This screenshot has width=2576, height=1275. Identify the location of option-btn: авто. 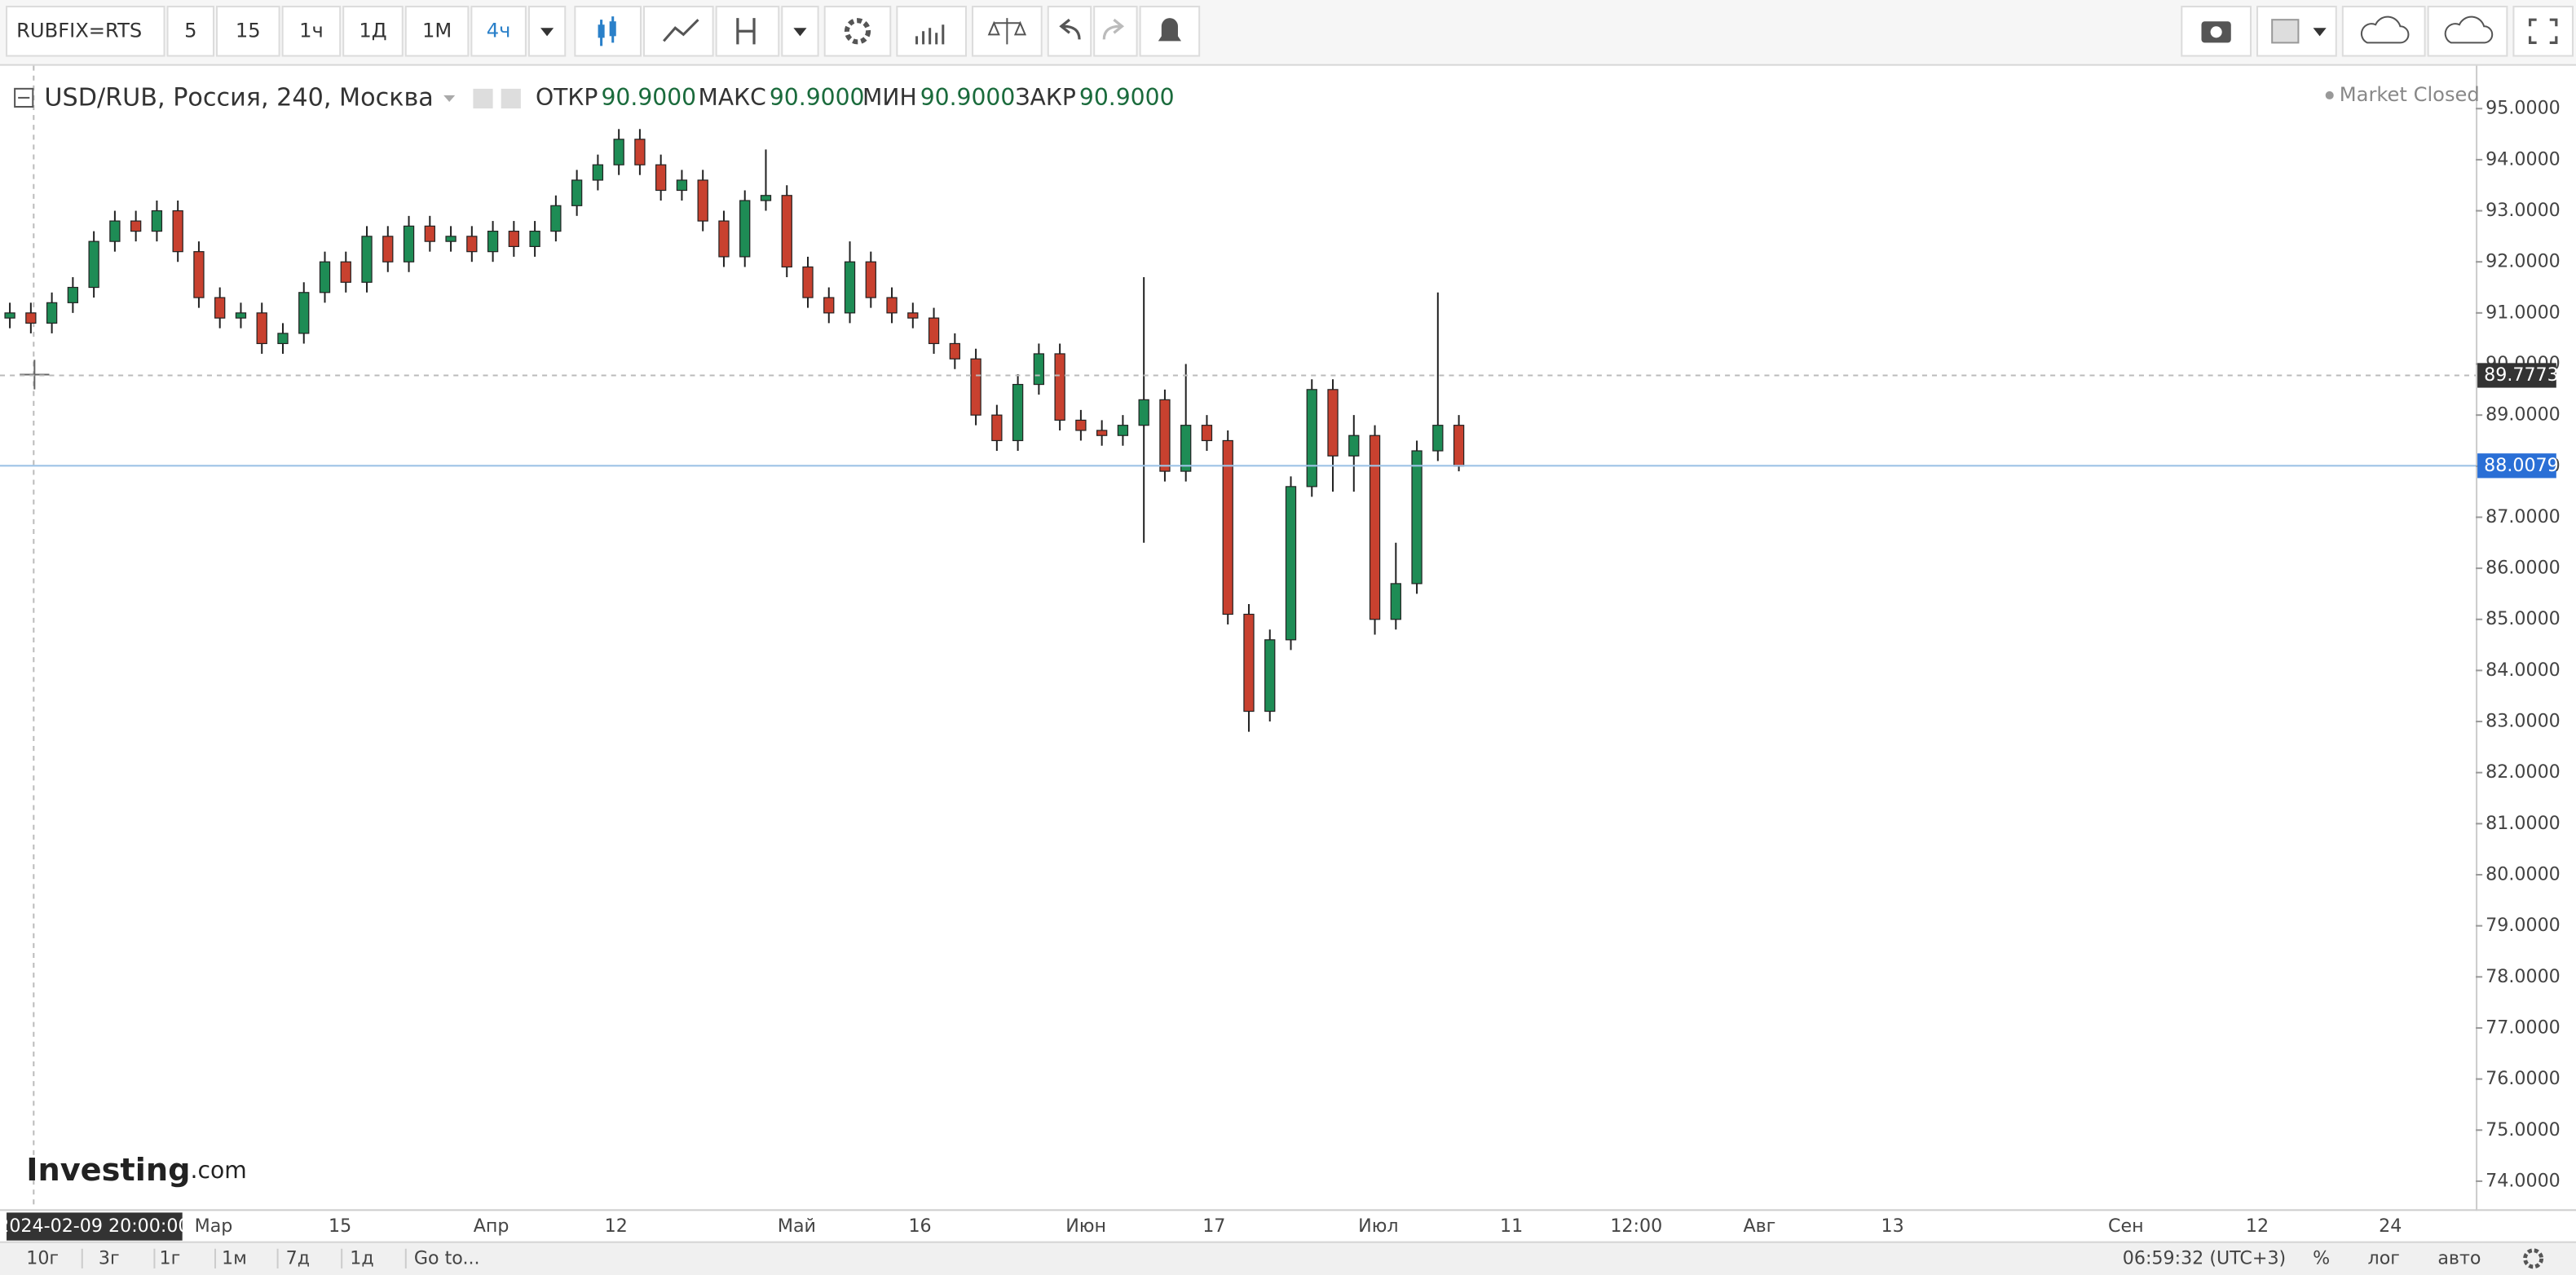
(2459, 1257).